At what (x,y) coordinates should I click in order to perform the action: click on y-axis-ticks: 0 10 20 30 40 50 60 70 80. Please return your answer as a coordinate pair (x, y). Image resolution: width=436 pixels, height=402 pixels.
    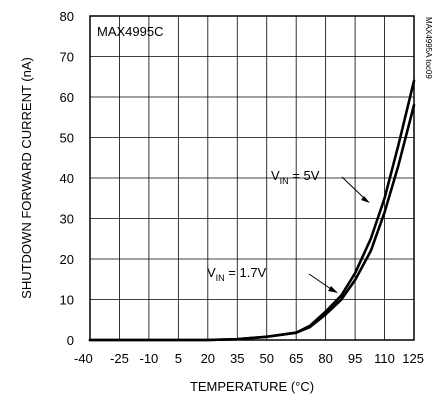
    Looking at the image, I should click on (67, 178).